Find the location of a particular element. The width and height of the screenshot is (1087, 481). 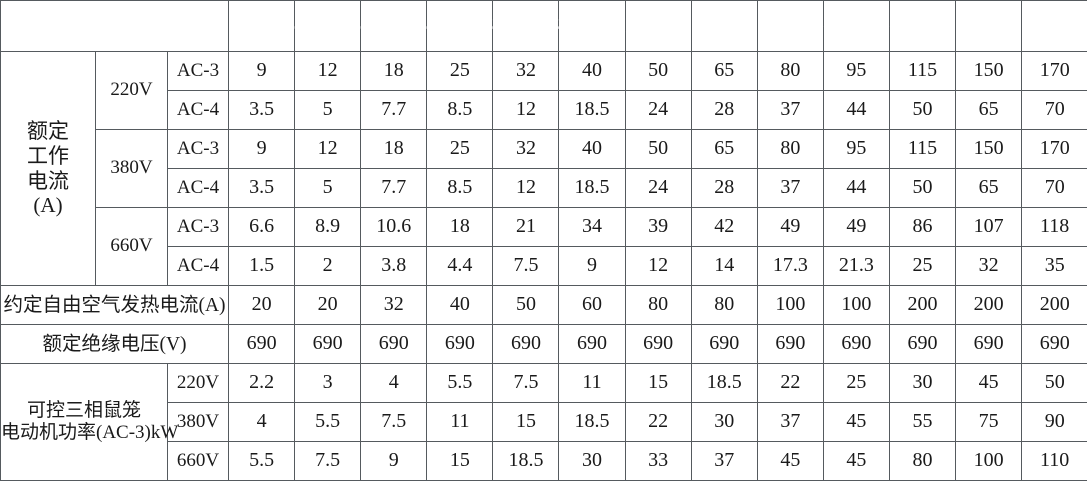

data-cell: 3 is located at coordinates (328, 383).